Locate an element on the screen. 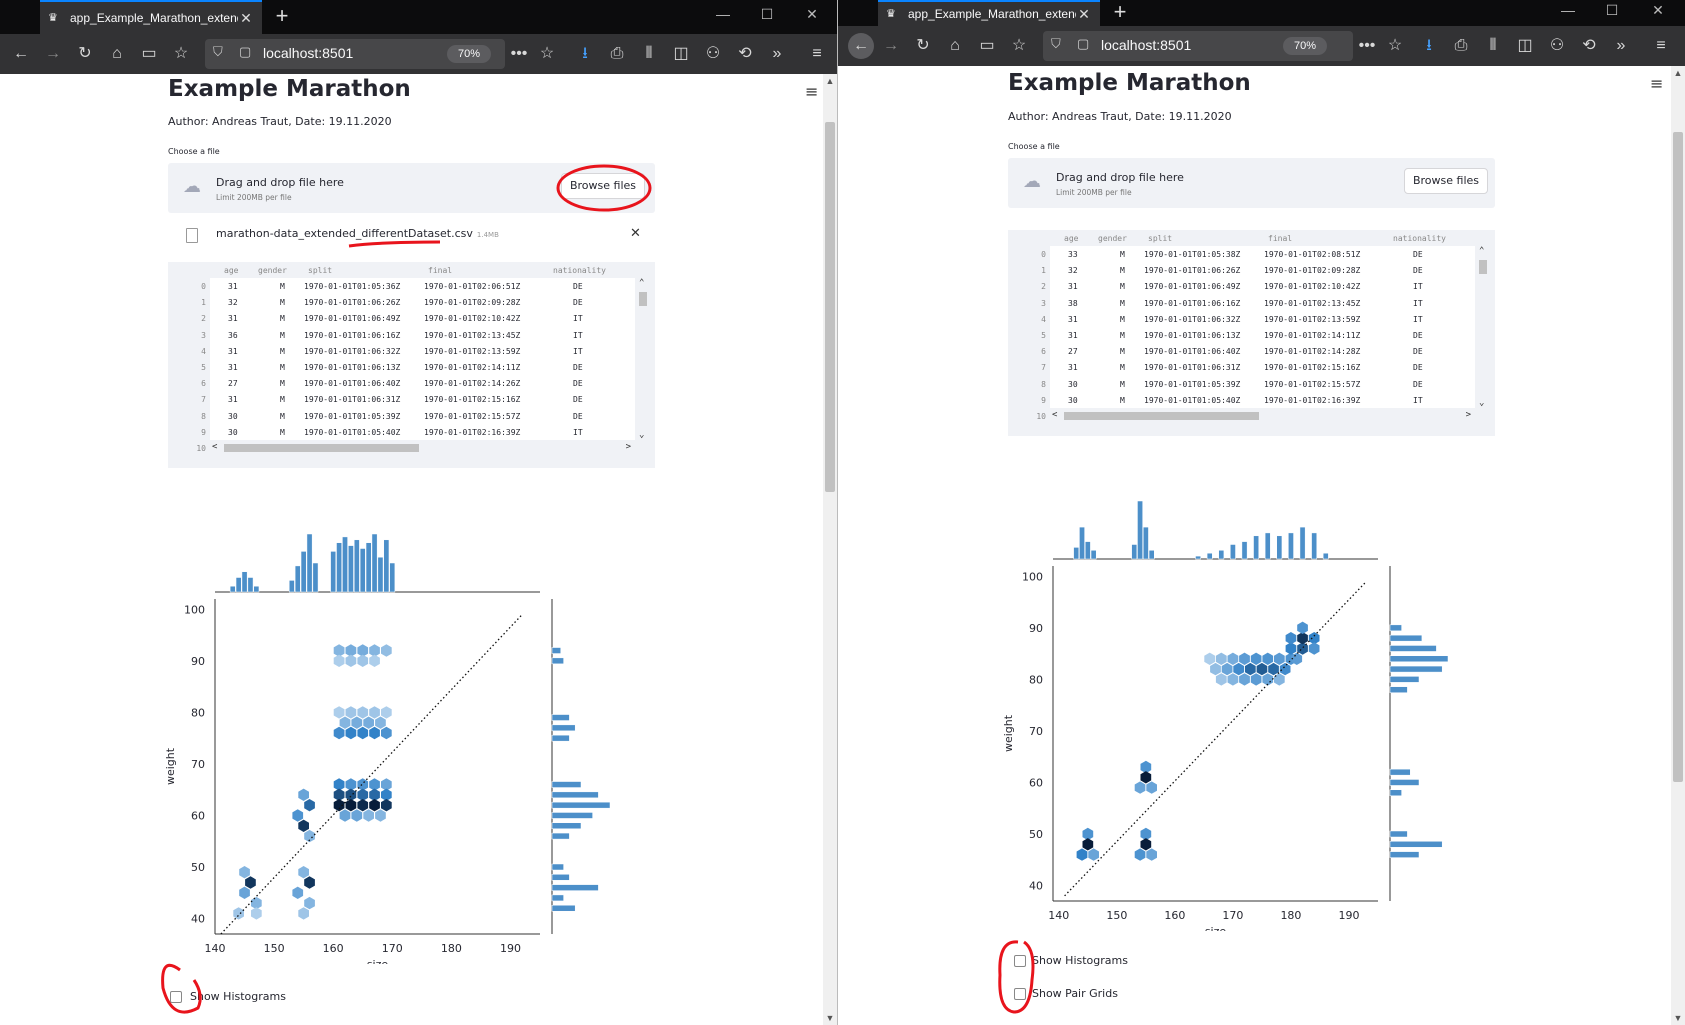  column-header: age is located at coordinates (1071, 238).